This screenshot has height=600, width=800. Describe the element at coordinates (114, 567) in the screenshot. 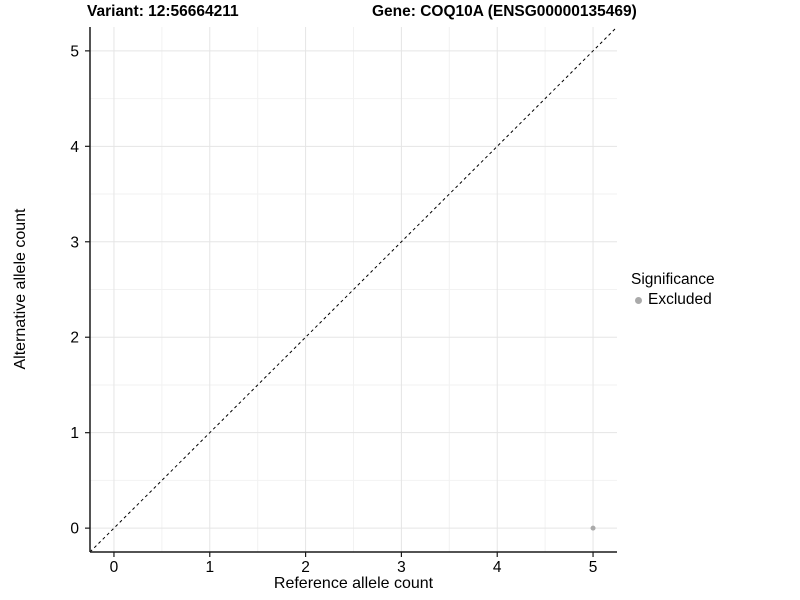

I see `x-tick-label: 0` at that location.